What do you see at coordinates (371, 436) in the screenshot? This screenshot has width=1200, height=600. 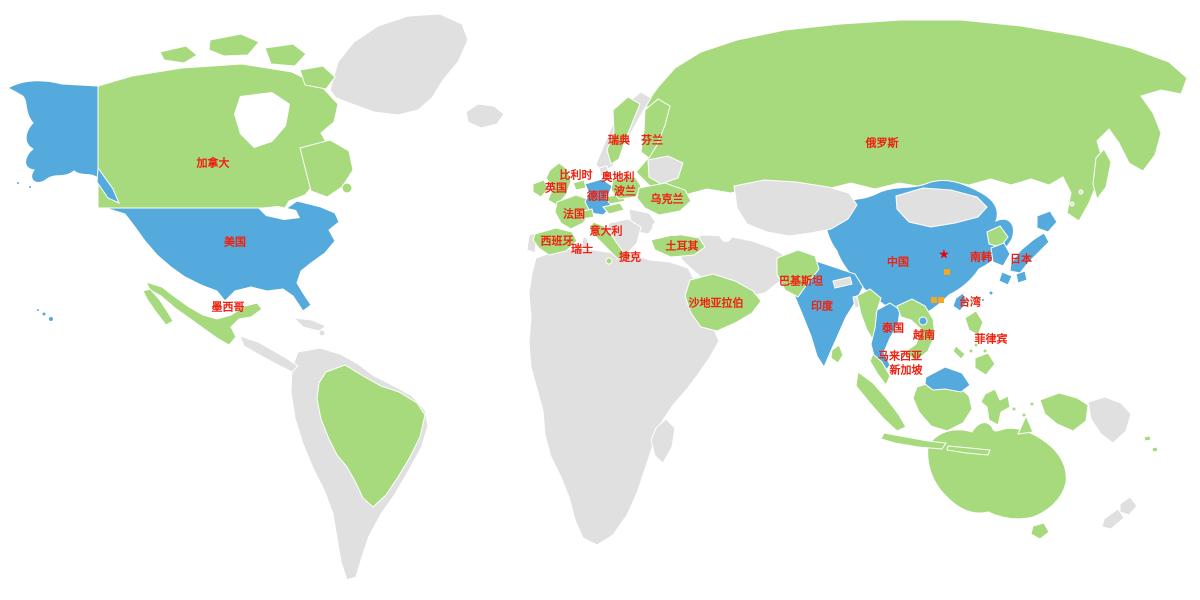 I see `region-brazil` at bounding box center [371, 436].